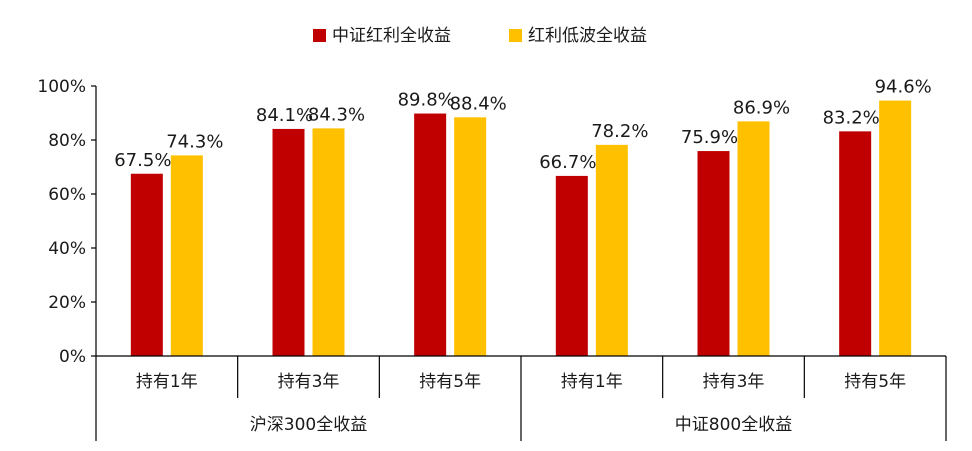  I want to click on data-label: 83.2%, so click(851, 117).